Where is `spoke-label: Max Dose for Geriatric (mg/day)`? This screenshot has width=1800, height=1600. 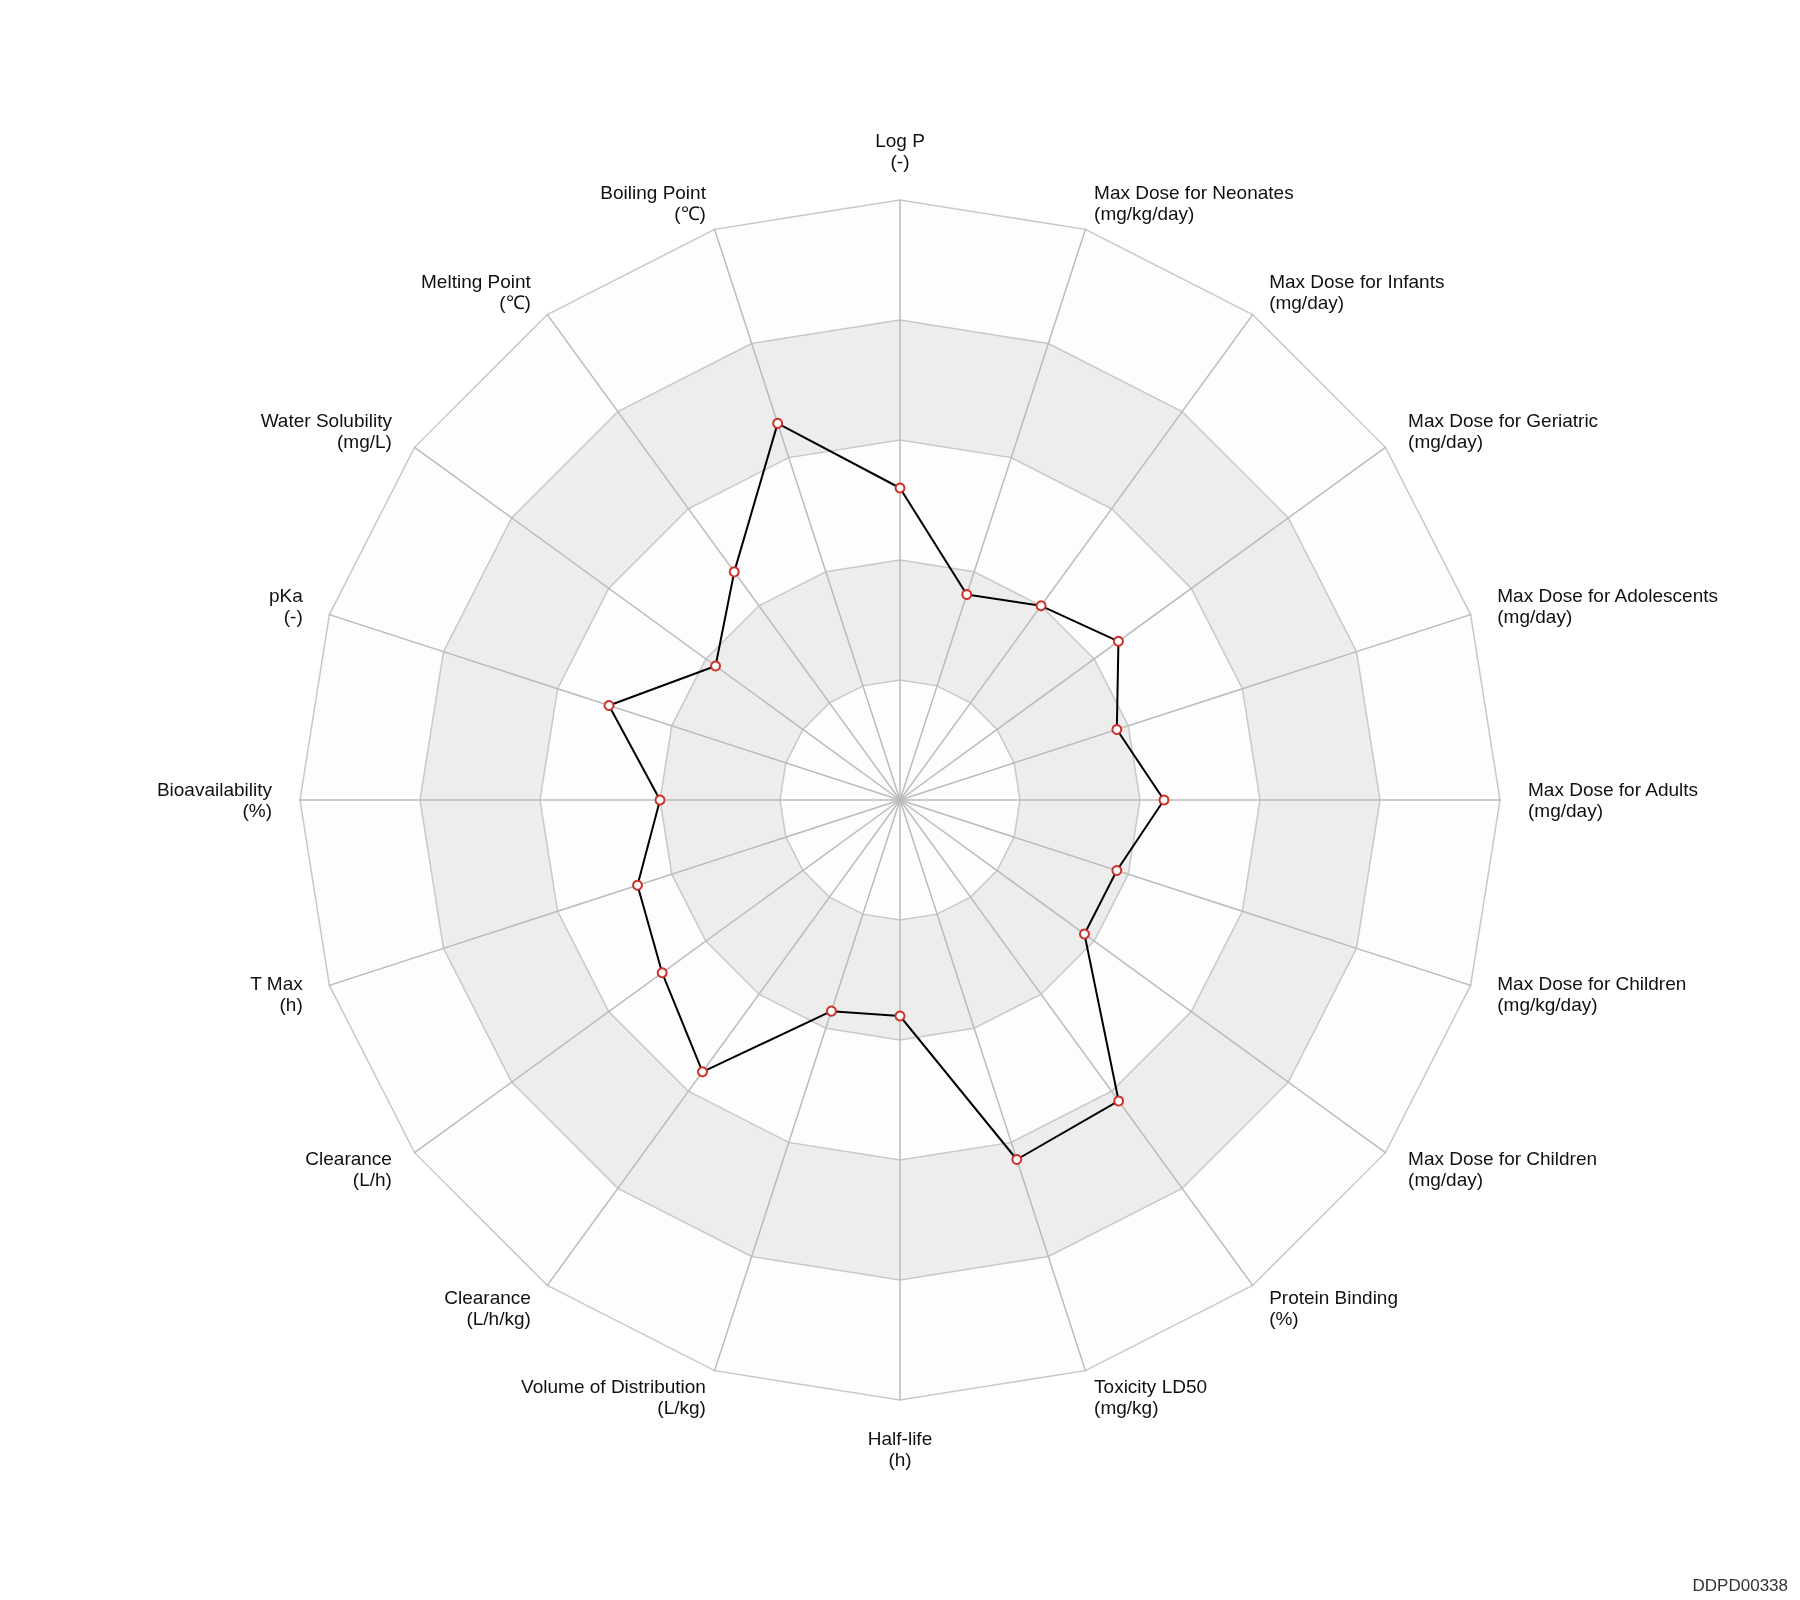 spoke-label: Max Dose for Geriatric (mg/day) is located at coordinates (1503, 430).